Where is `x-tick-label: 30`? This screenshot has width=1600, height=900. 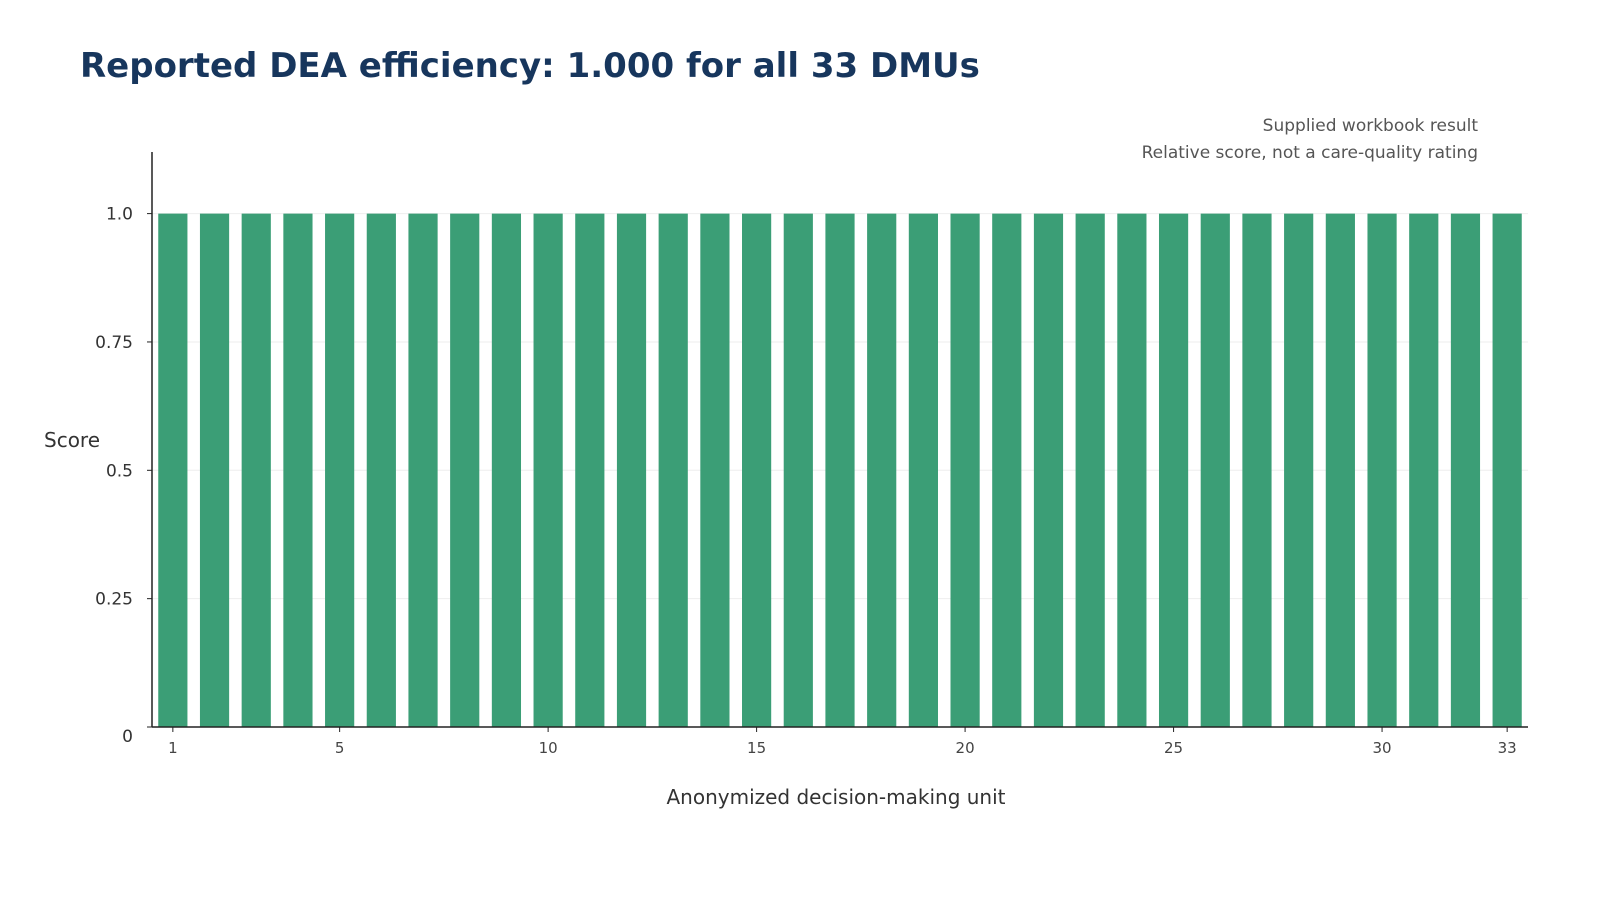
x-tick-label: 30 is located at coordinates (1382, 748).